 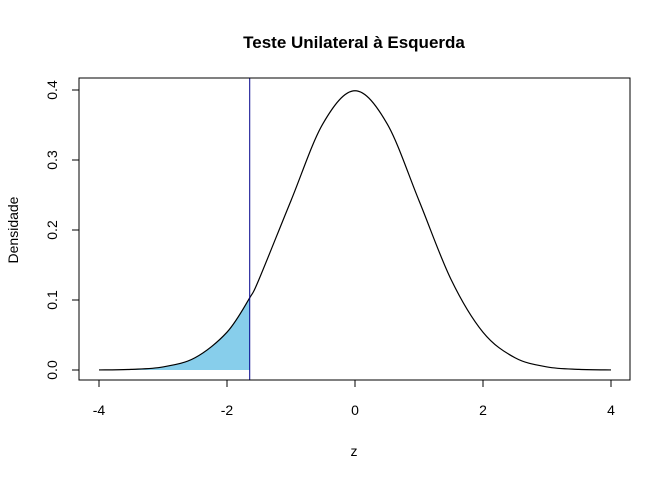 I want to click on y-tick-label: 0.0, so click(x=52, y=370).